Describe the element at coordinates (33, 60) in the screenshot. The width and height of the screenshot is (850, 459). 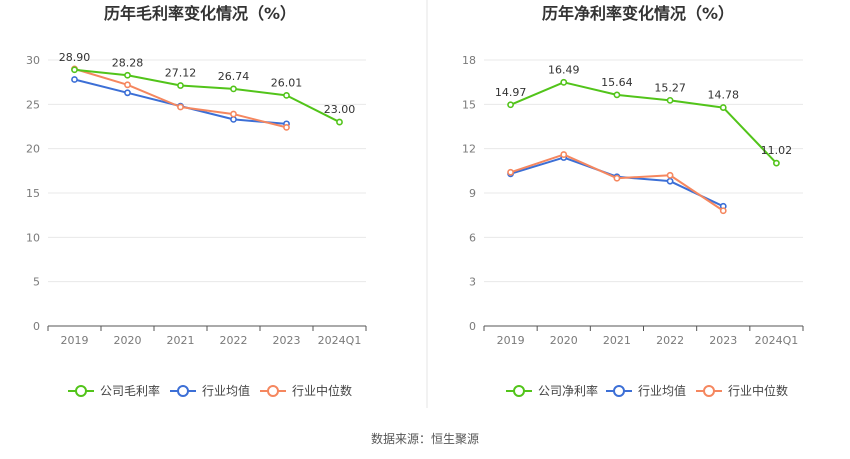
I see `y-tick-label: 30` at that location.